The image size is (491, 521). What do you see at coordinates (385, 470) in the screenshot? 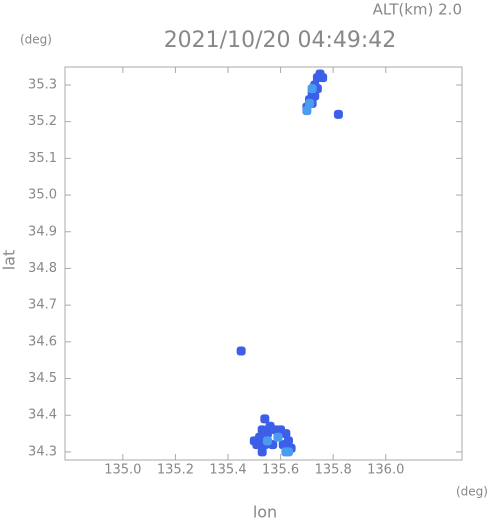
I see `x-tick-label: 136.0` at bounding box center [385, 470].